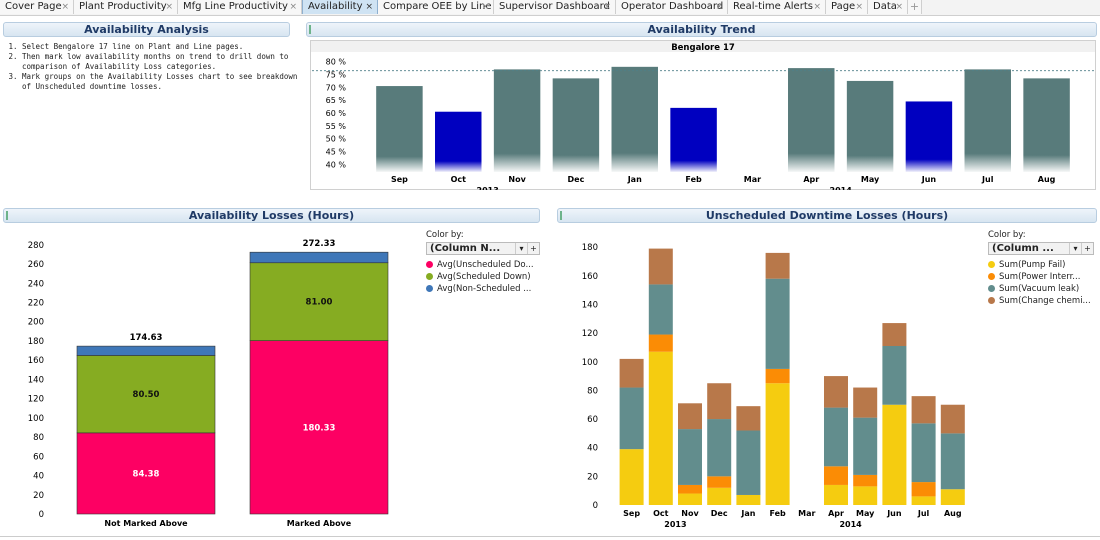 The width and height of the screenshot is (1100, 540). I want to click on color-by-select: (Column ... ▾ +, so click(1041, 248).